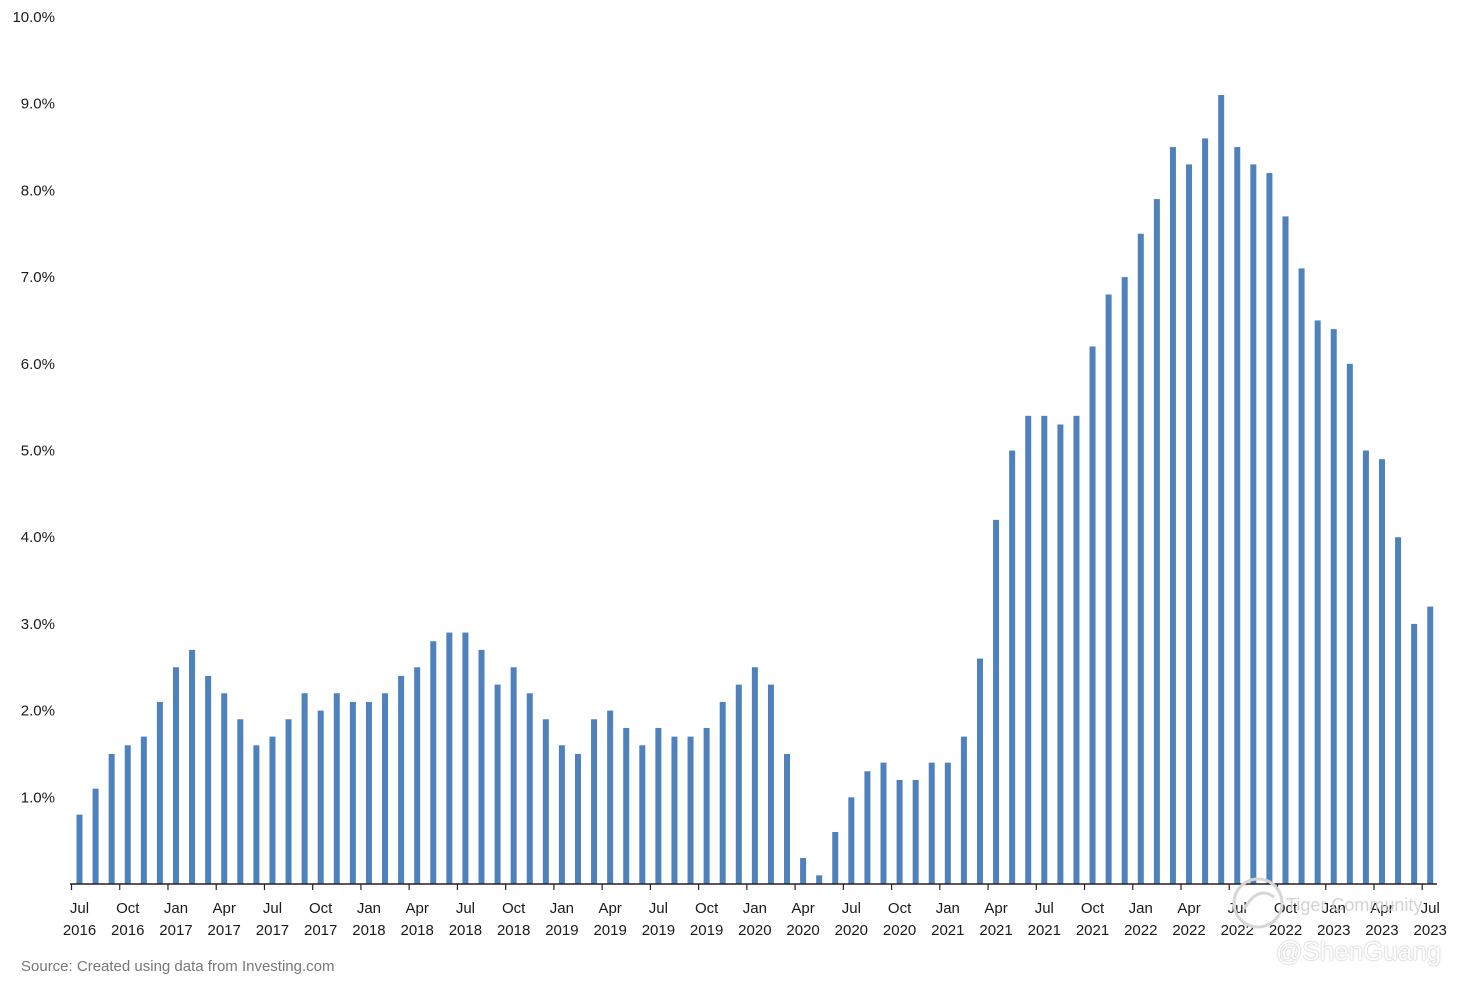 The image size is (1467, 985). Describe the element at coordinates (38, 104) in the screenshot. I see `y-tick-label: 9.0%` at that location.